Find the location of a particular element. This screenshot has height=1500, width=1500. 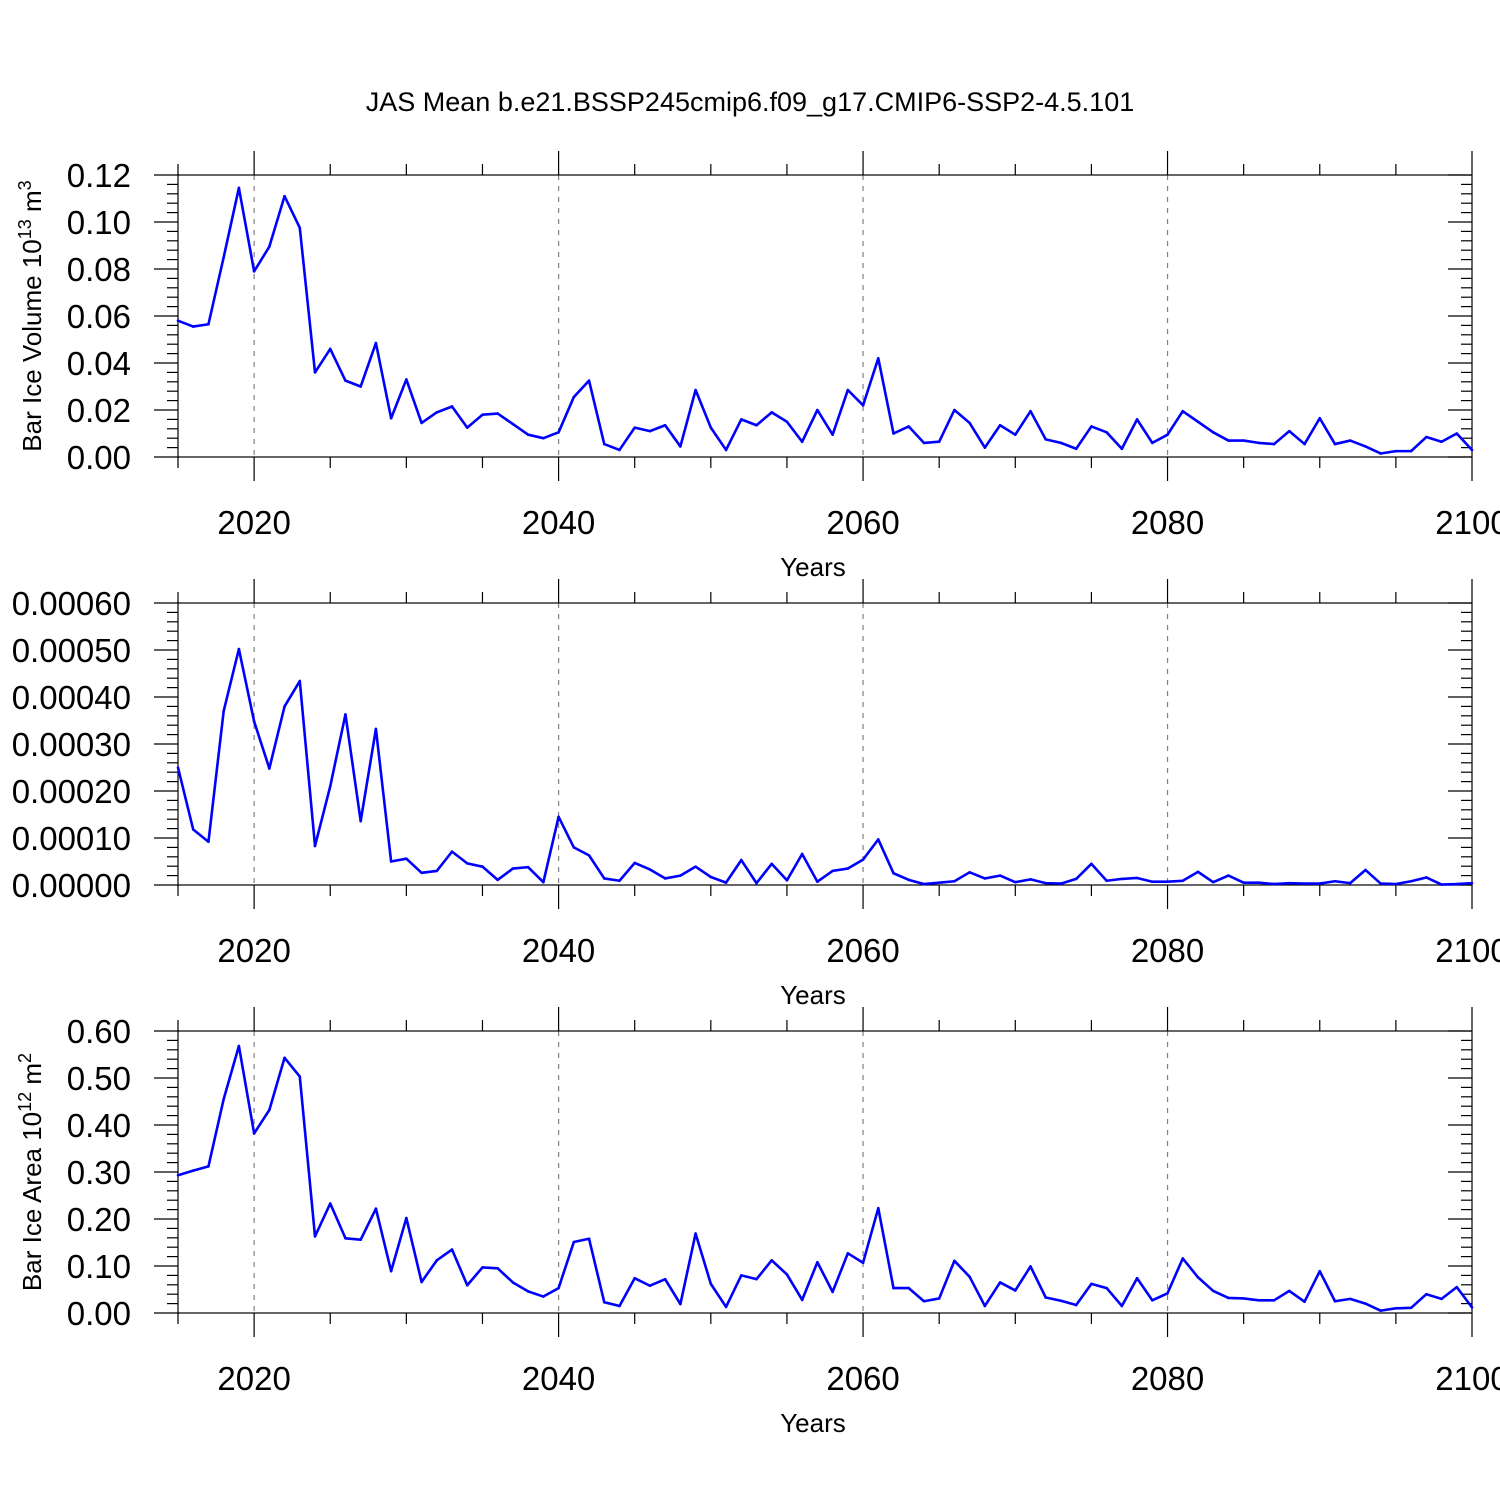

y-axis-title-unit: m is located at coordinates (32, 204).